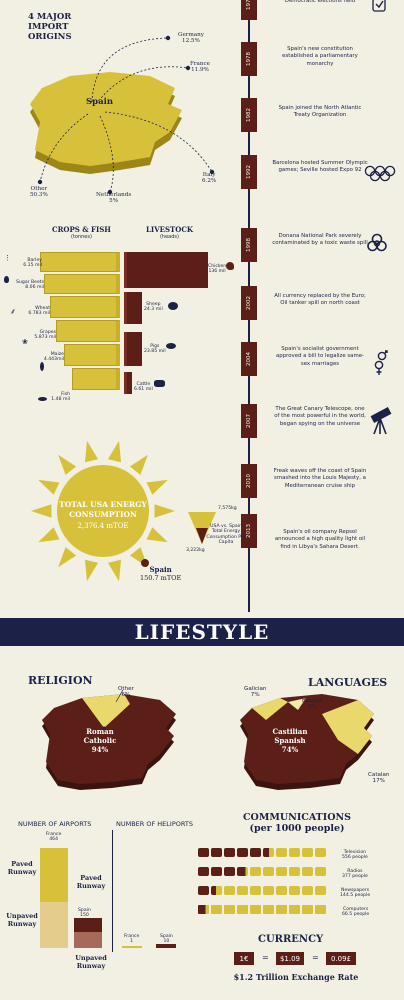 The width and height of the screenshot is (404, 1000). I want to click on religion-main-label: Roman Catholic 94%, so click(100, 740).